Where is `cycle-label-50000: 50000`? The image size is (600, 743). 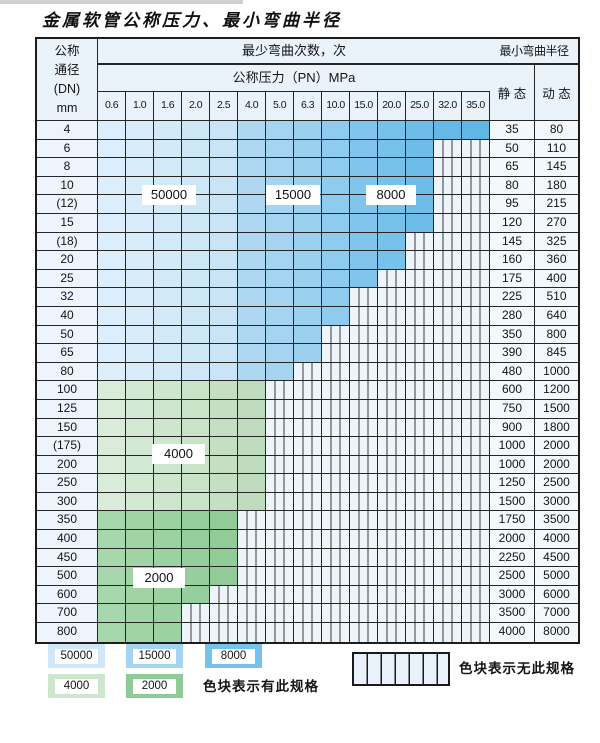
cycle-label-50000: 50000 is located at coordinates (169, 195).